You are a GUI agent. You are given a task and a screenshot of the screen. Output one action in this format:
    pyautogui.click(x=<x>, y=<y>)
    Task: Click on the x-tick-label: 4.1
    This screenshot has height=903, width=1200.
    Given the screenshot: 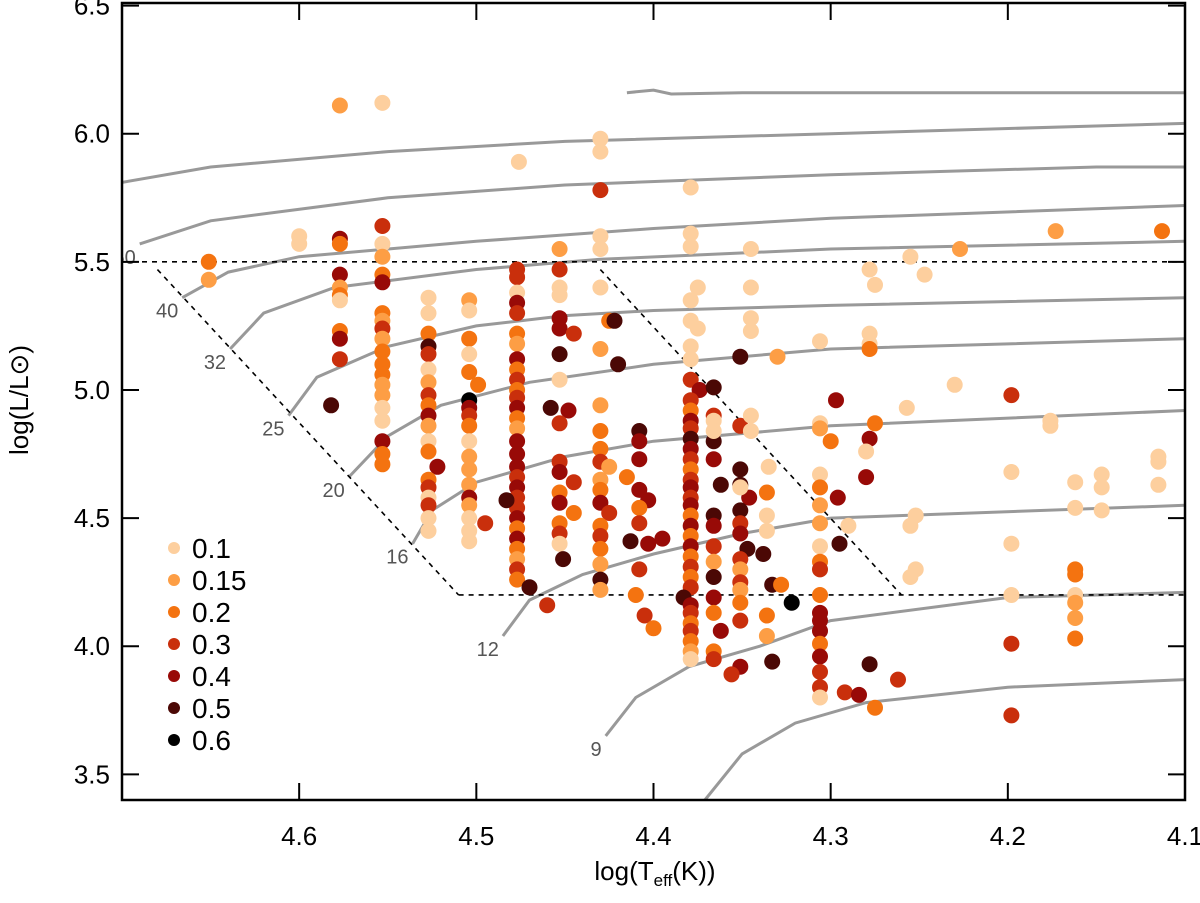 What is the action you would take?
    pyautogui.click(x=1183, y=836)
    